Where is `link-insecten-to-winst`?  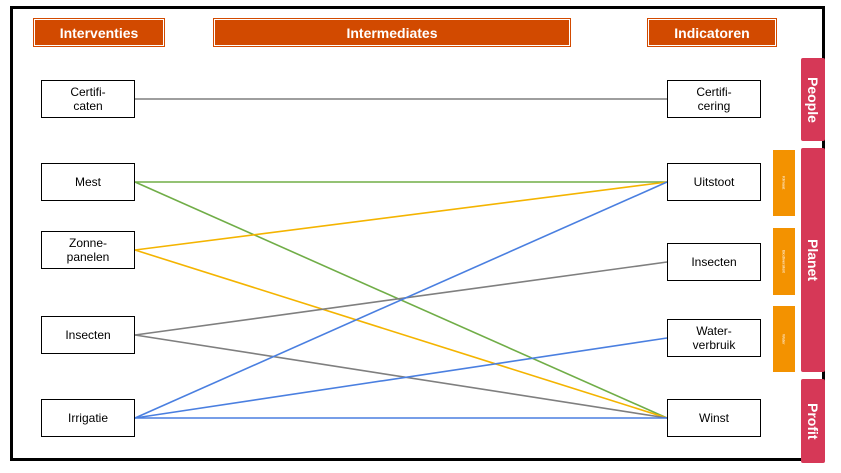
link-insecten-to-winst is located at coordinates (401, 376).